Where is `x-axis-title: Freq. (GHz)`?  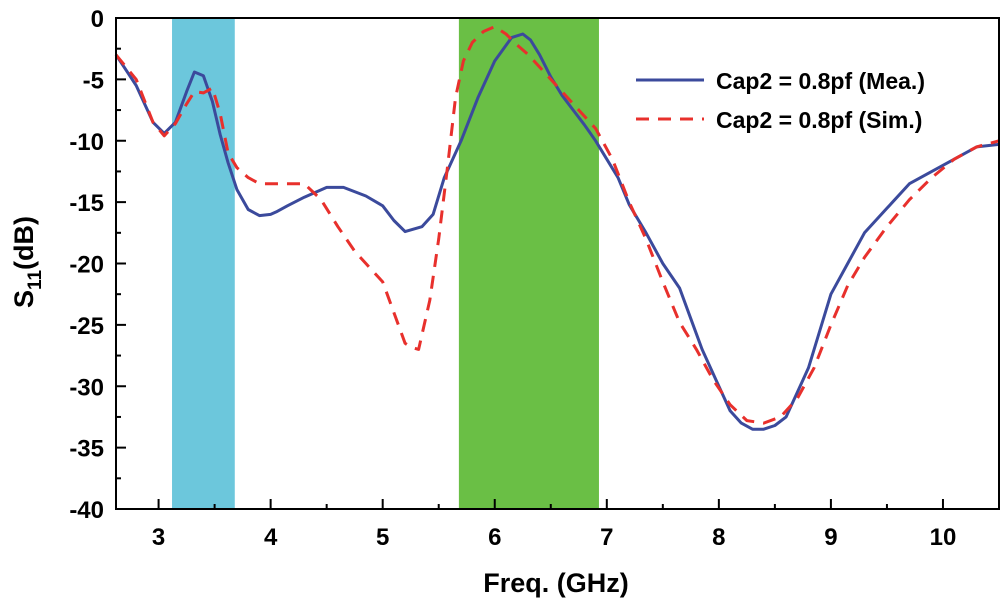 x-axis-title: Freq. (GHz) is located at coordinates (556, 583).